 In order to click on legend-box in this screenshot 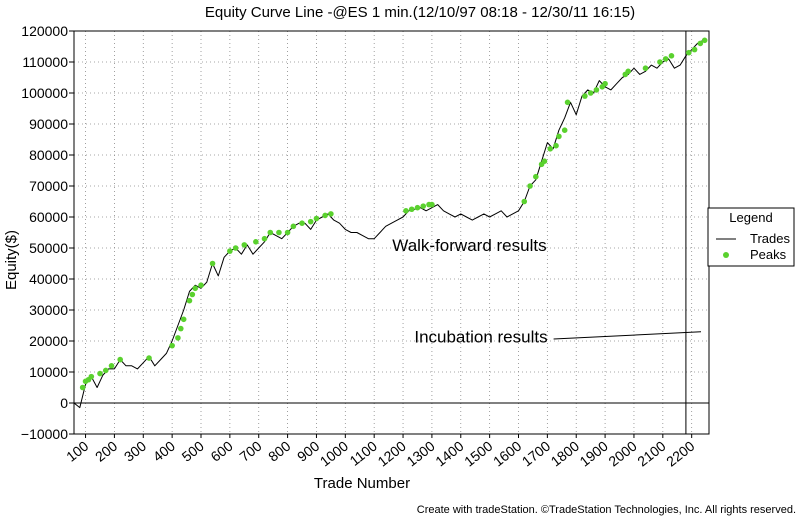, I will do `click(751, 237)`.